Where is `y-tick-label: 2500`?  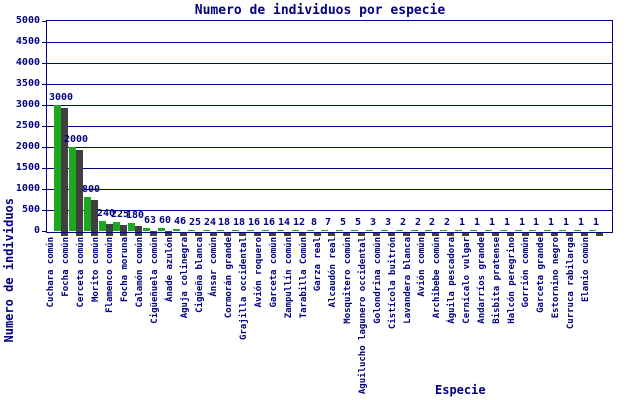 y-tick-label: 2500 is located at coordinates (27, 125).